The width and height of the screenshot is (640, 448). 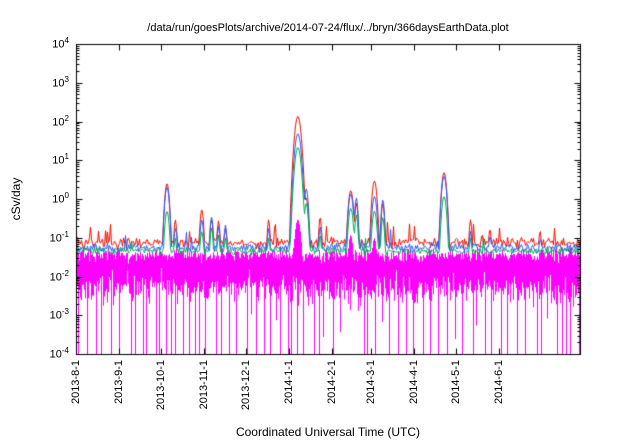 I want to click on x-tick-label: 2014-4-1, so click(x=414, y=382).